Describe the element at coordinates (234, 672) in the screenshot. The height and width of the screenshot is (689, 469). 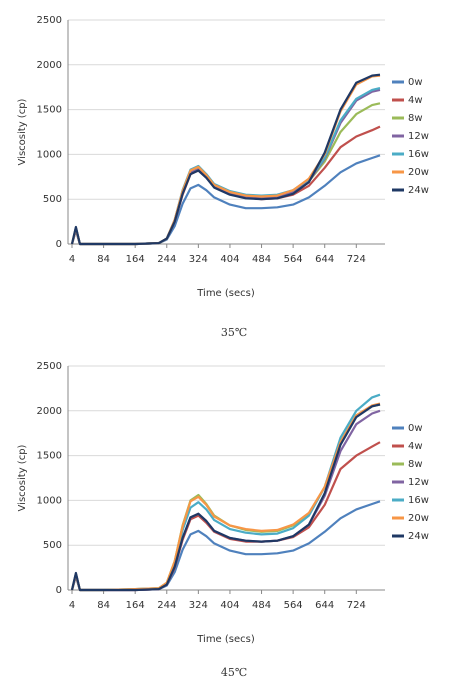
I see `caption: 45℃` at that location.